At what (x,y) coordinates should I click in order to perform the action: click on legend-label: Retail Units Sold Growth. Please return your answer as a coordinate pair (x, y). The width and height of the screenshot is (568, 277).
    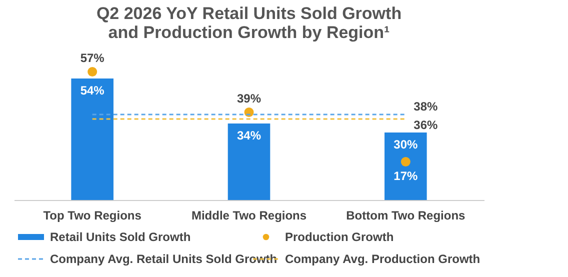
    Looking at the image, I should click on (120, 237).